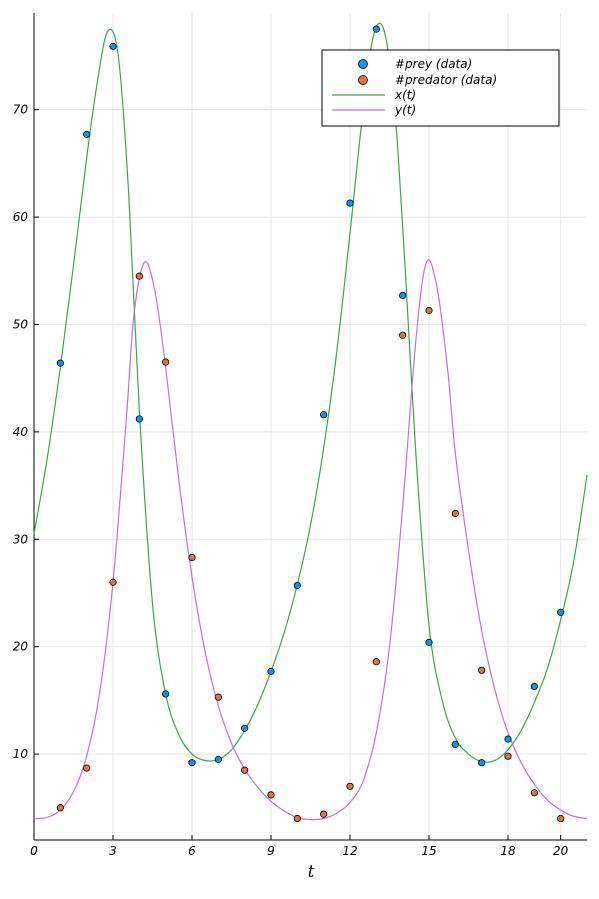  Describe the element at coordinates (21, 647) in the screenshot. I see `y-tick-label: 20` at that location.